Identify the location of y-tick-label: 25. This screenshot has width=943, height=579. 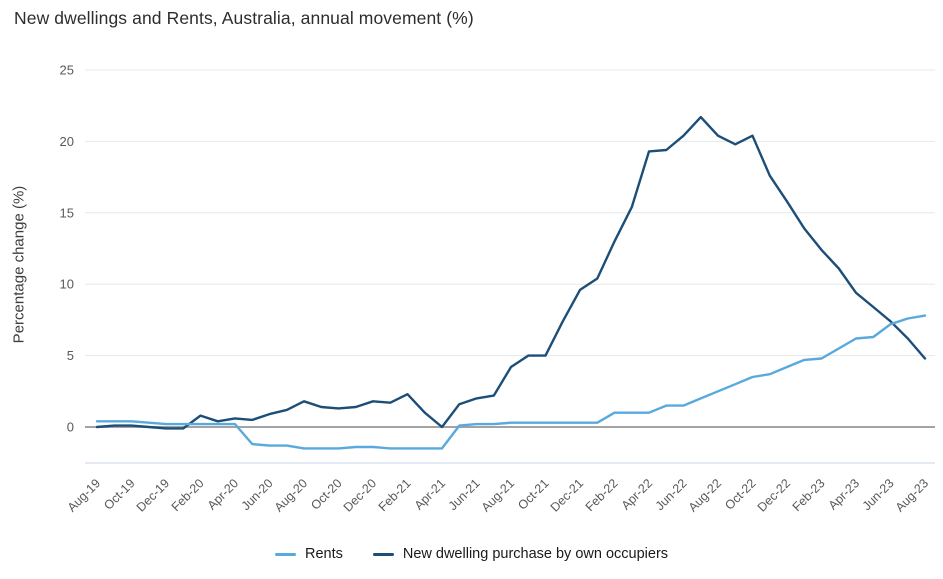
(67, 70).